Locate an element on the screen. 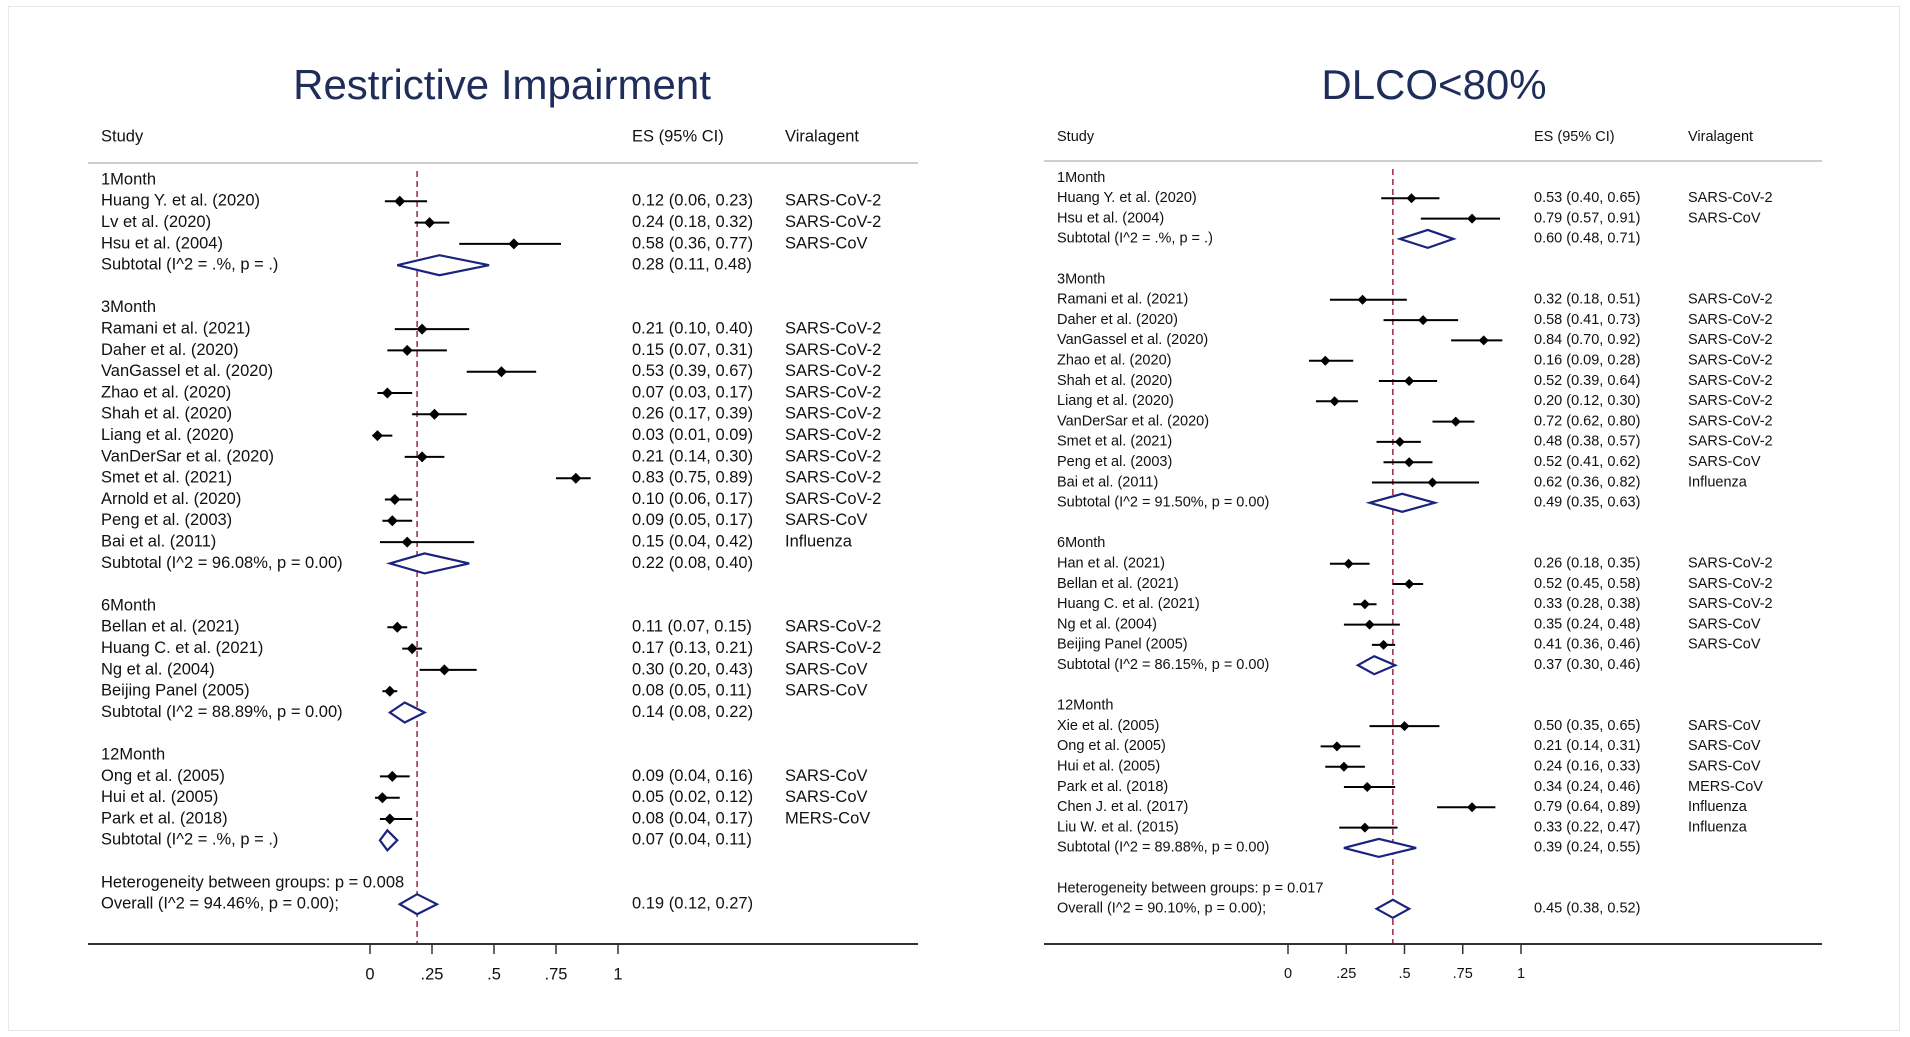 The image size is (1910, 1037). subtotal-es: 0.60 (0.48, 0.71) is located at coordinates (1587, 239).